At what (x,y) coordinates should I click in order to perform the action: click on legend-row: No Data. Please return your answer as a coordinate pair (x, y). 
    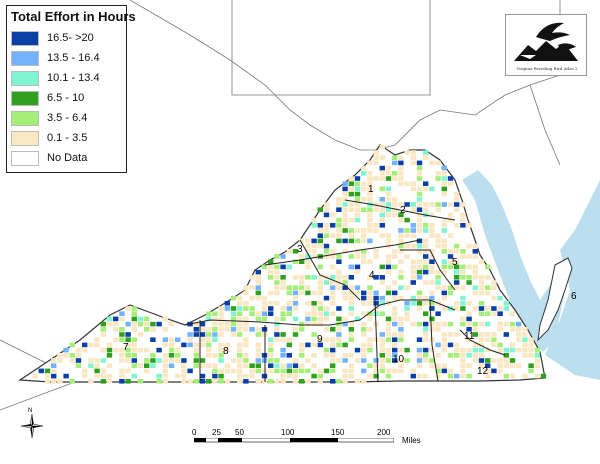
    Looking at the image, I should click on (68, 159).